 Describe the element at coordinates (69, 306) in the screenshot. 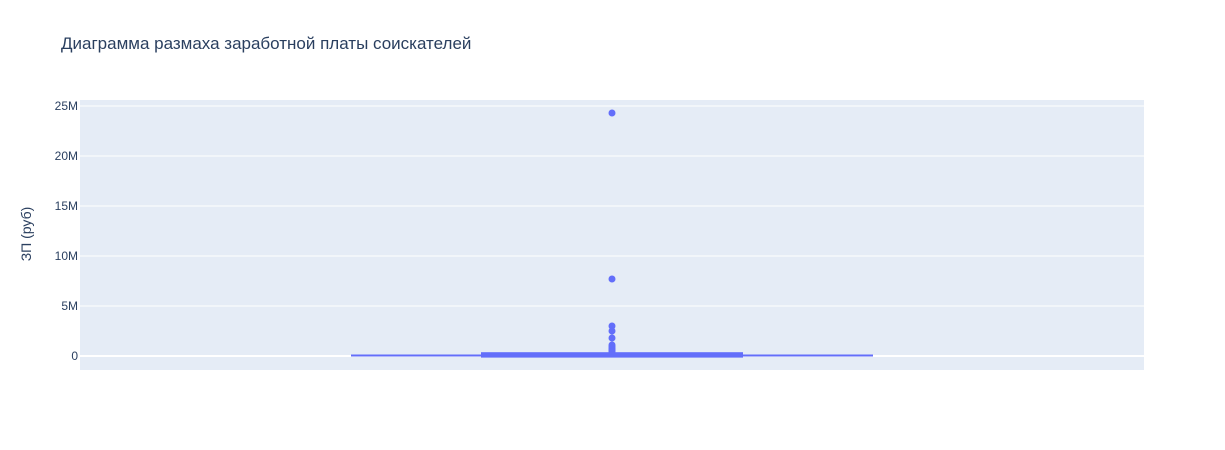

I see `y-tick-label: 5M` at that location.